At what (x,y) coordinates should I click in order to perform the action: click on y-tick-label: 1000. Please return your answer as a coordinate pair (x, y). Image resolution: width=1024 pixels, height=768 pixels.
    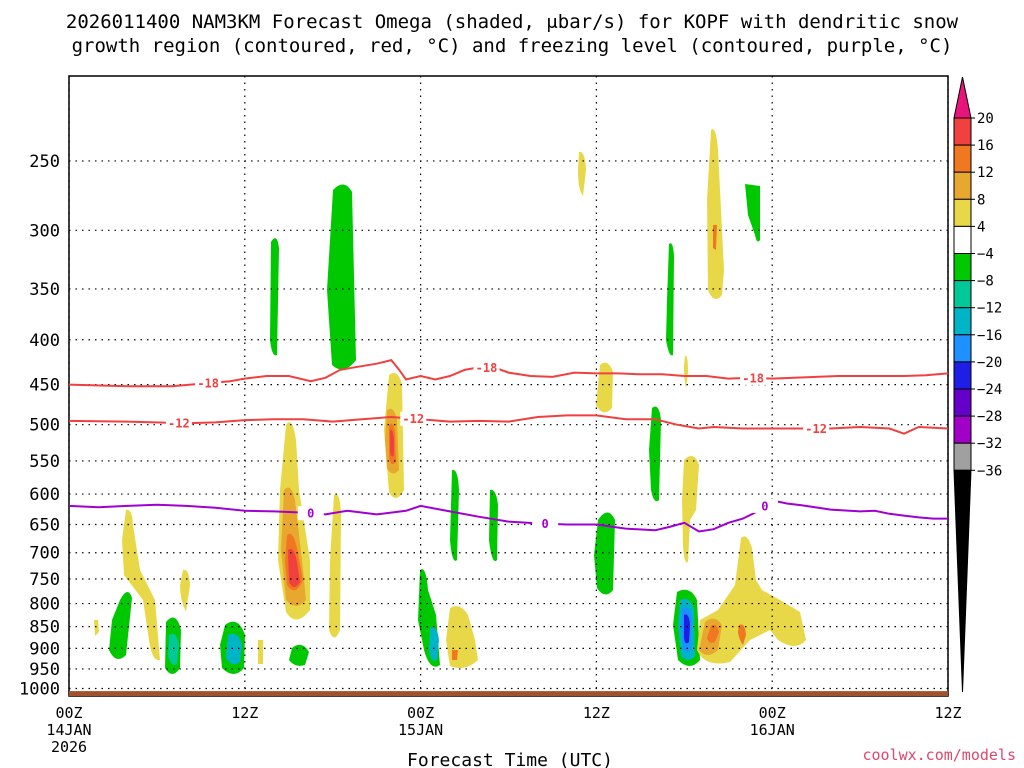
    Looking at the image, I should click on (39, 689).